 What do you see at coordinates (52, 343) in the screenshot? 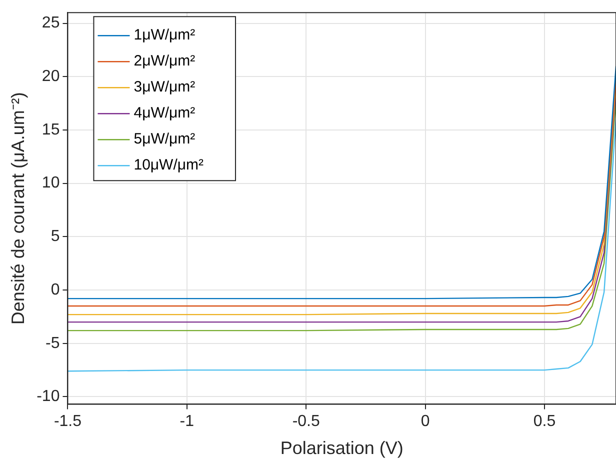
I see `y-tick-label: -5` at bounding box center [52, 343].